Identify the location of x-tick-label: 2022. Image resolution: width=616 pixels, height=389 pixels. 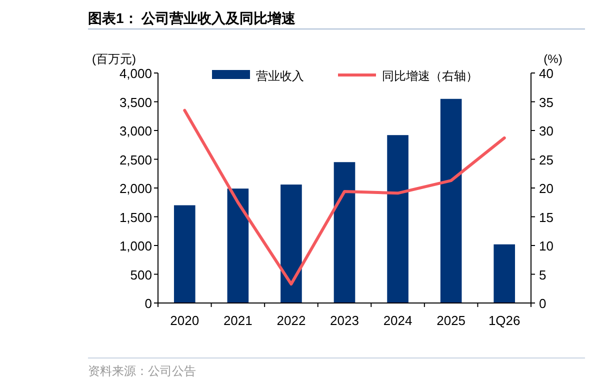
(291, 320).